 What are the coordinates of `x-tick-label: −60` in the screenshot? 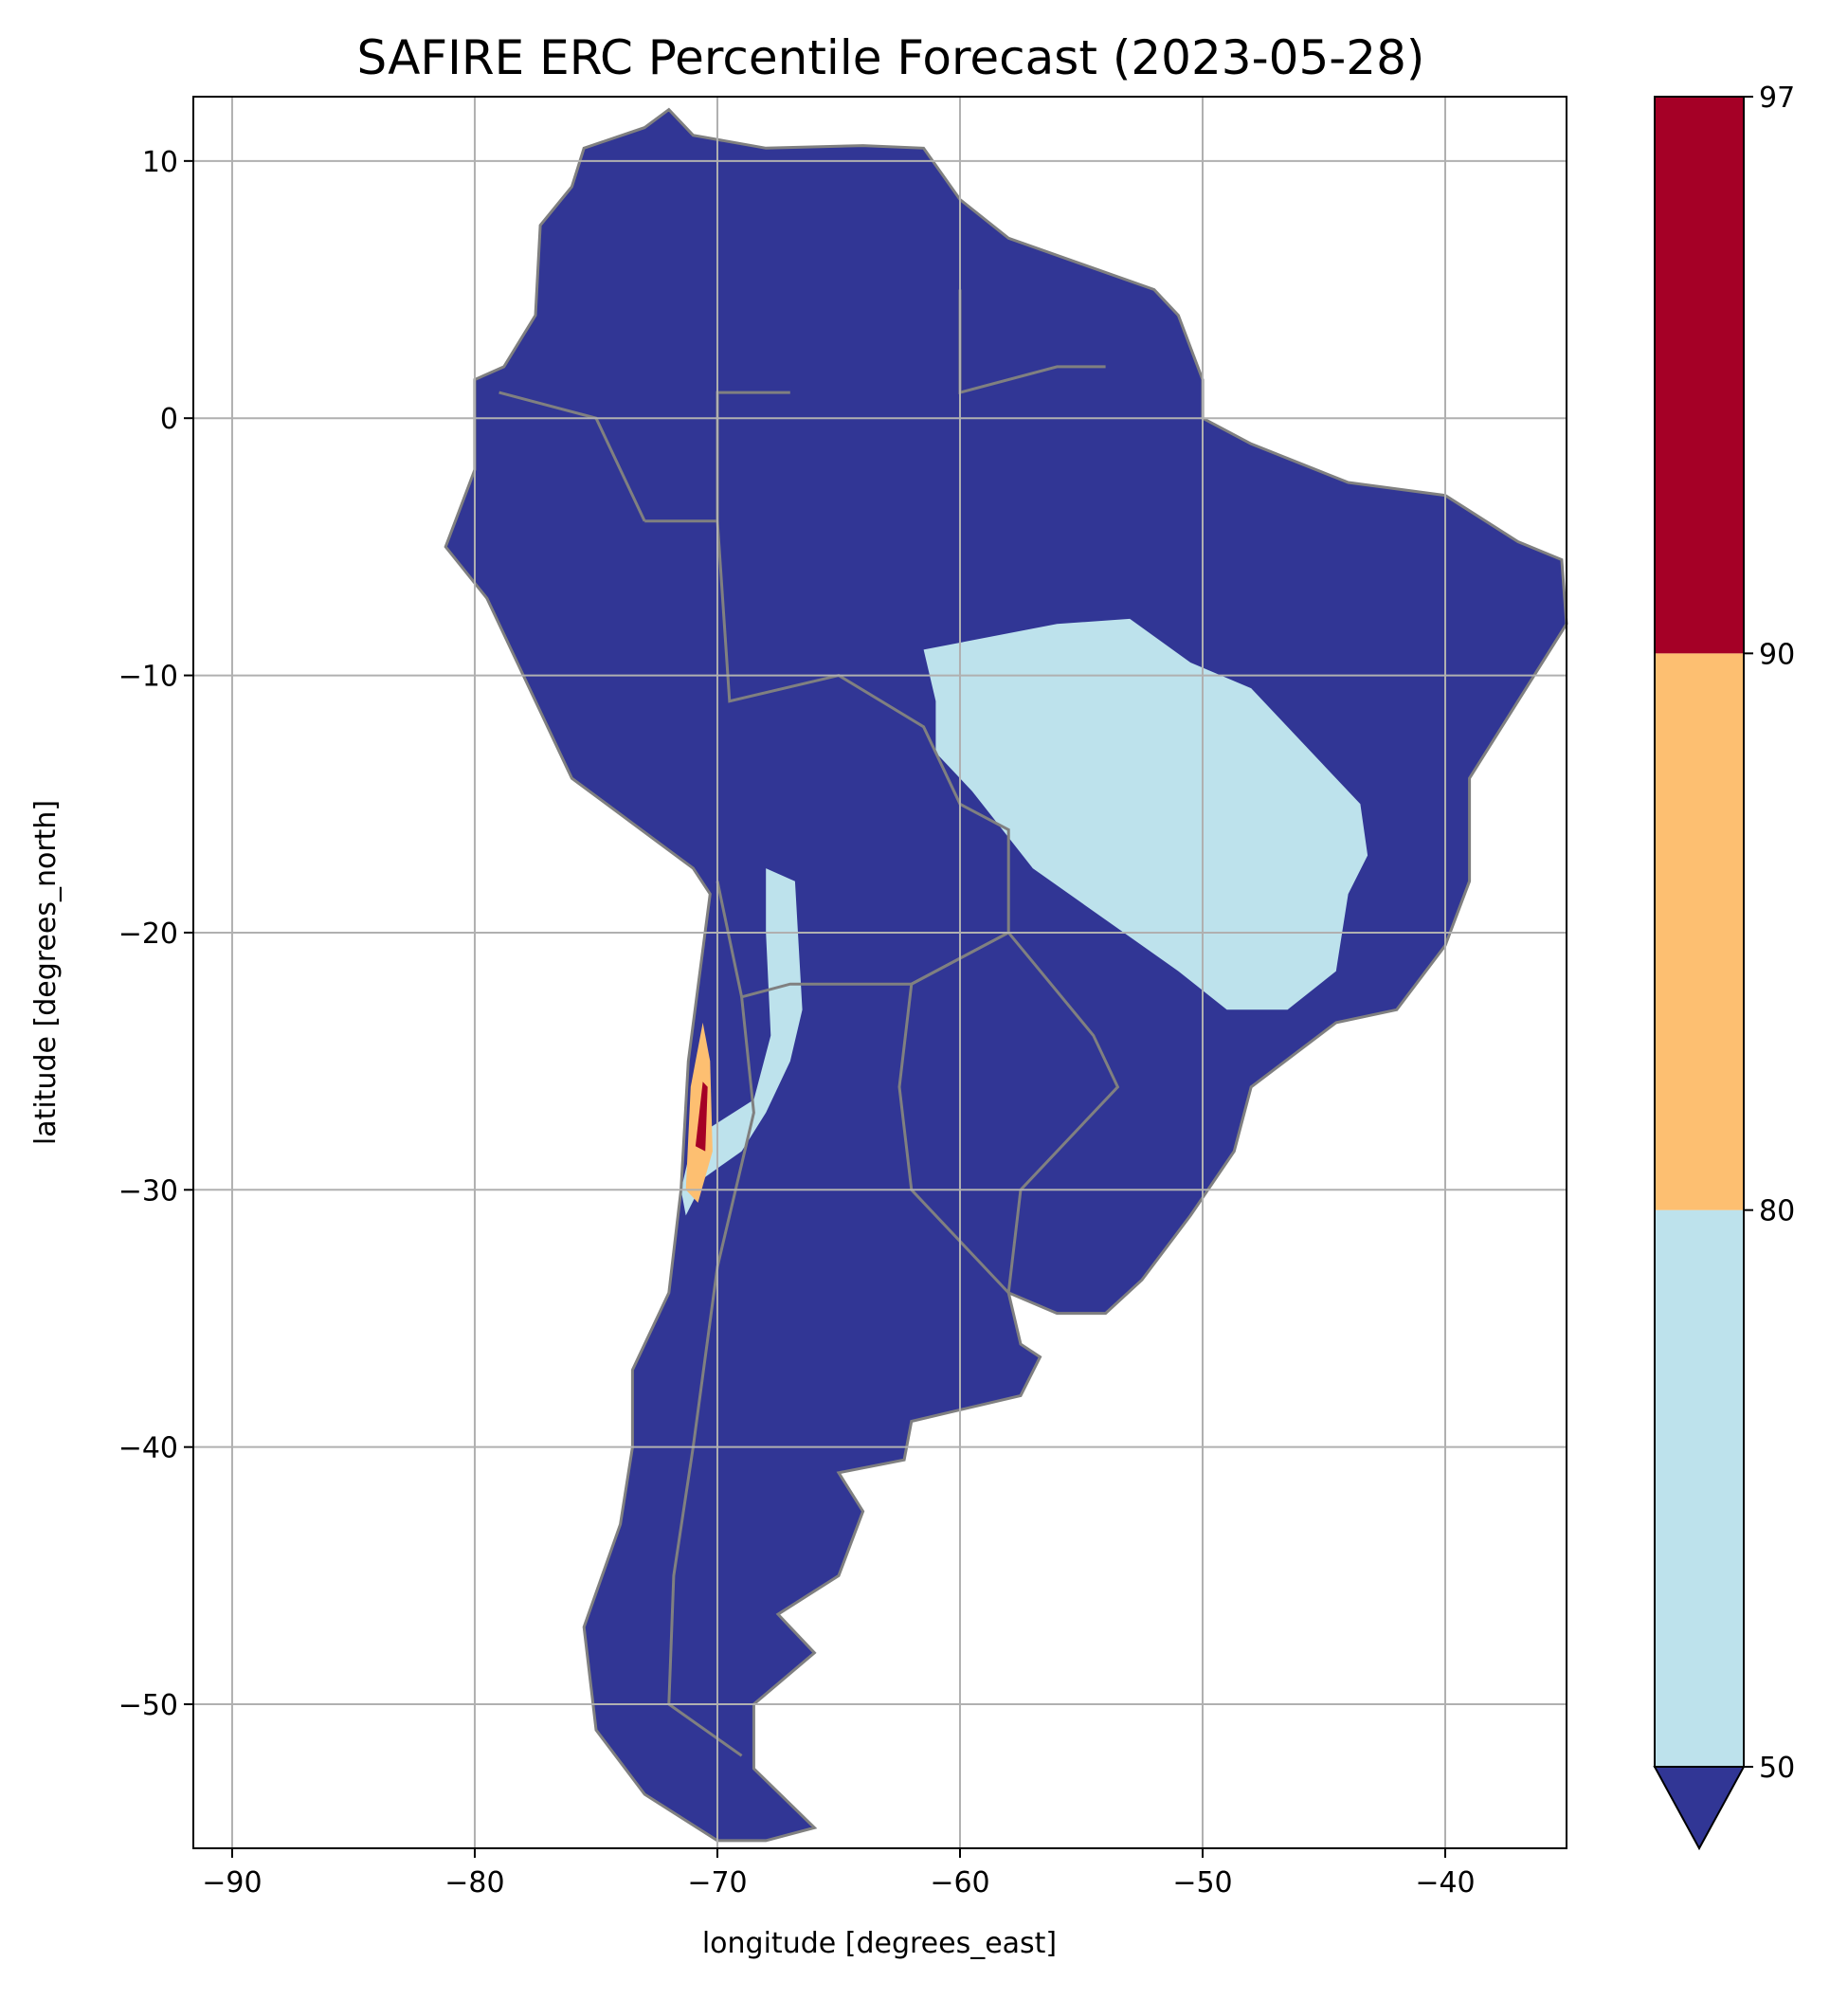 It's located at (960, 1883).